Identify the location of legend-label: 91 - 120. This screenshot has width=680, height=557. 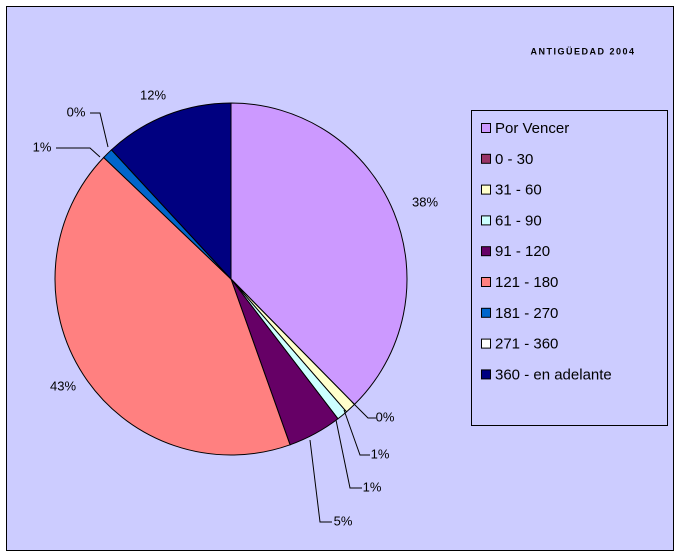
(522, 251).